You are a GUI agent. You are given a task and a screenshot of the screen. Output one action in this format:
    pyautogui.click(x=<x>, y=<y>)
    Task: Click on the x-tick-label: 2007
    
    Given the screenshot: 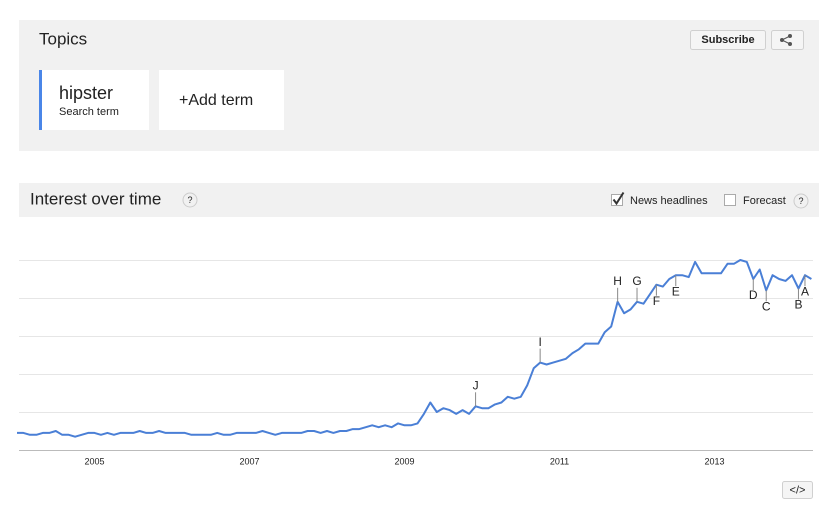 What is the action you would take?
    pyautogui.click(x=249, y=461)
    